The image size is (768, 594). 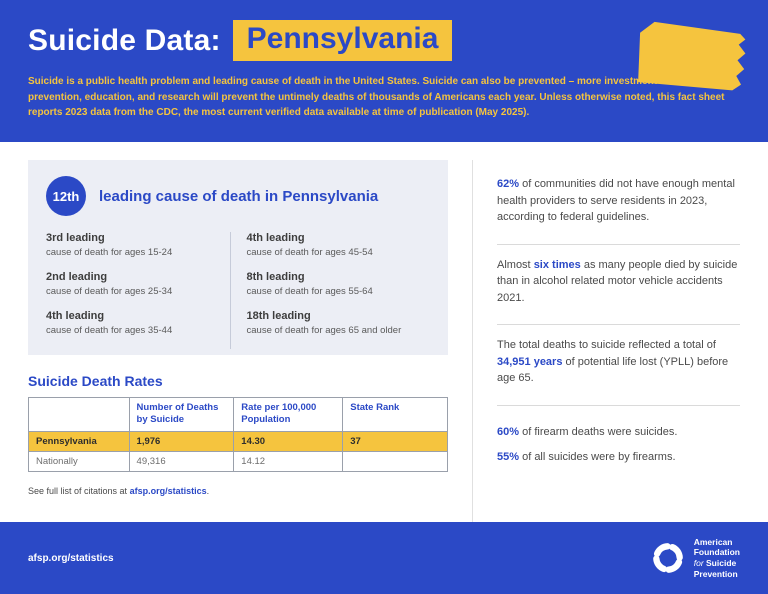 What do you see at coordinates (698, 563) in the screenshot?
I see `logo-line-3-for: for` at bounding box center [698, 563].